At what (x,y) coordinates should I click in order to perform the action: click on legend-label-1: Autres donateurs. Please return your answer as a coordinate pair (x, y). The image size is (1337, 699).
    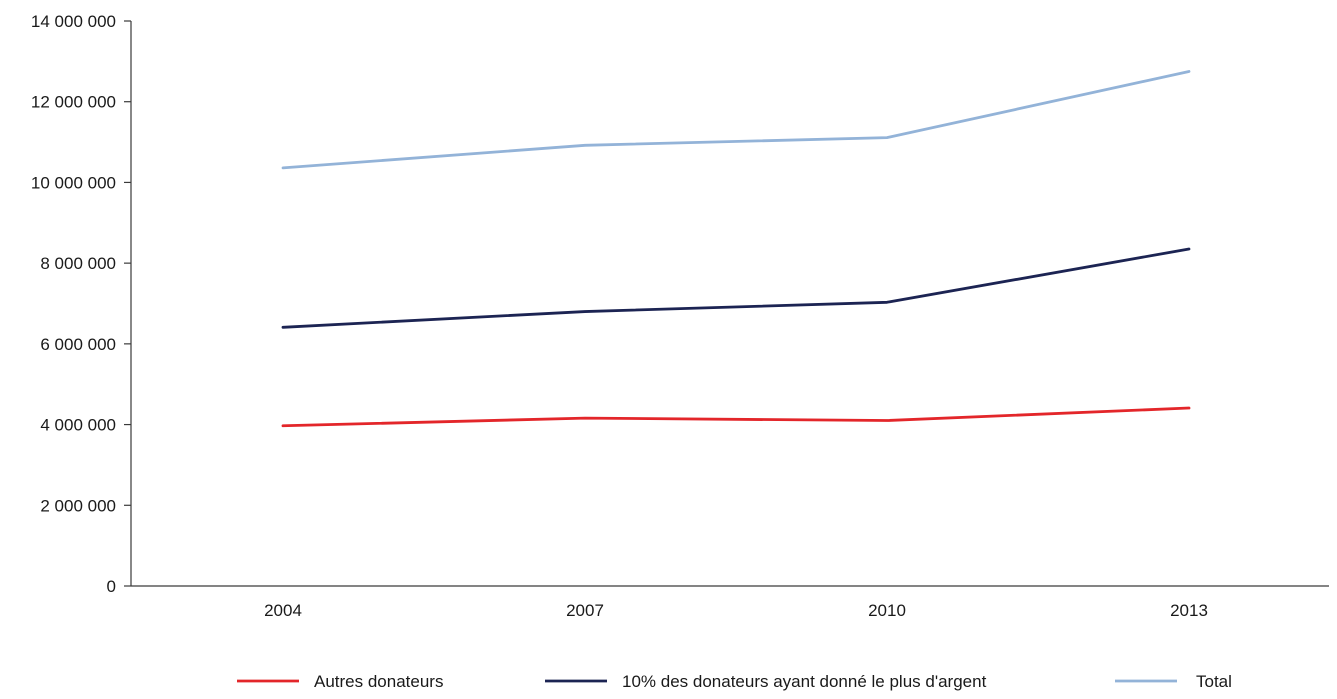
    Looking at the image, I should click on (378, 681).